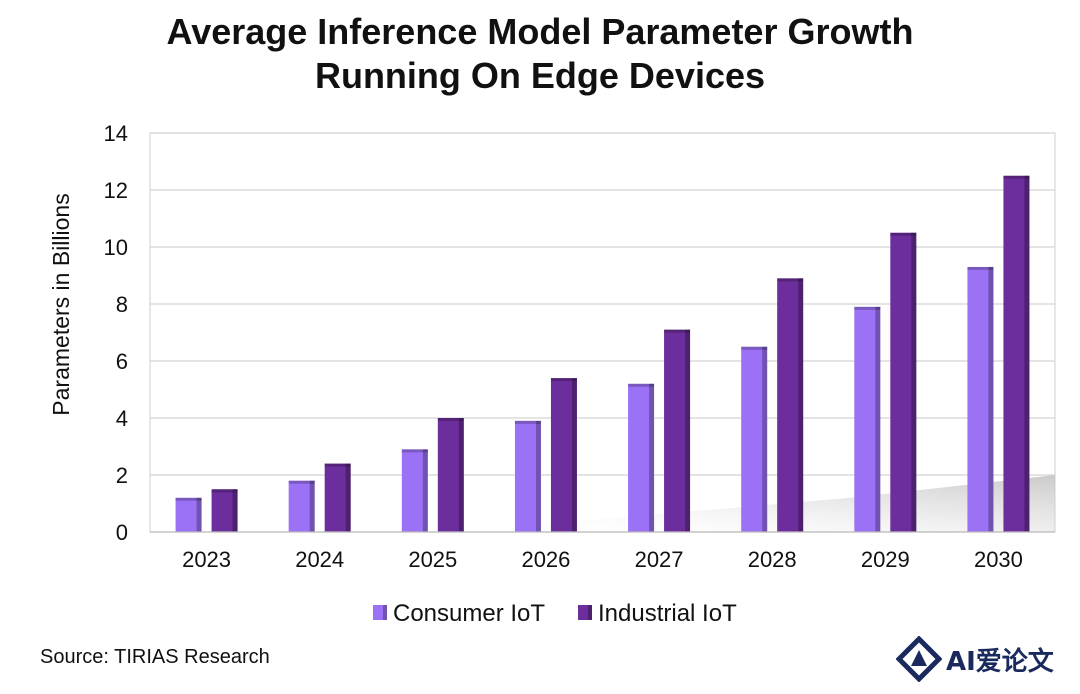 This screenshot has height=694, width=1080. What do you see at coordinates (1000, 661) in the screenshot?
I see `watermark-text: AI爱论文` at bounding box center [1000, 661].